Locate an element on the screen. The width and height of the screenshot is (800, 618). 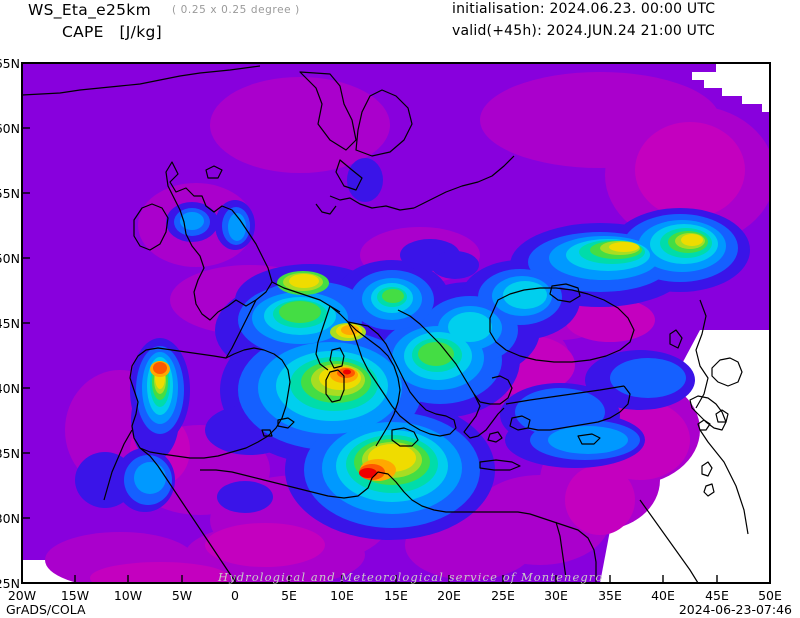
x-tick-label-20e: 20E is located at coordinates (449, 595).